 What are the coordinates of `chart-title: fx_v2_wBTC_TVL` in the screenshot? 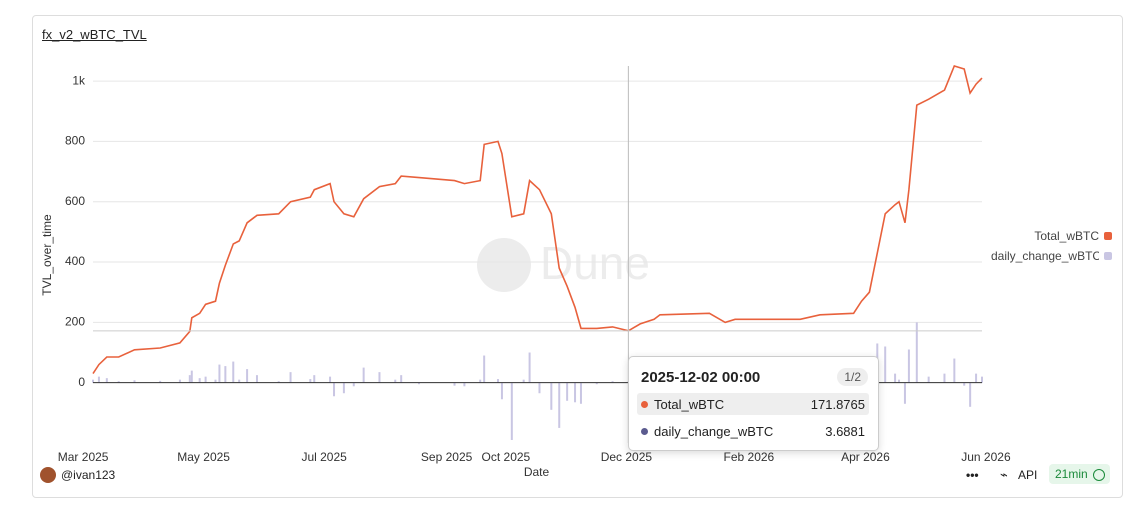 It's located at (94, 34).